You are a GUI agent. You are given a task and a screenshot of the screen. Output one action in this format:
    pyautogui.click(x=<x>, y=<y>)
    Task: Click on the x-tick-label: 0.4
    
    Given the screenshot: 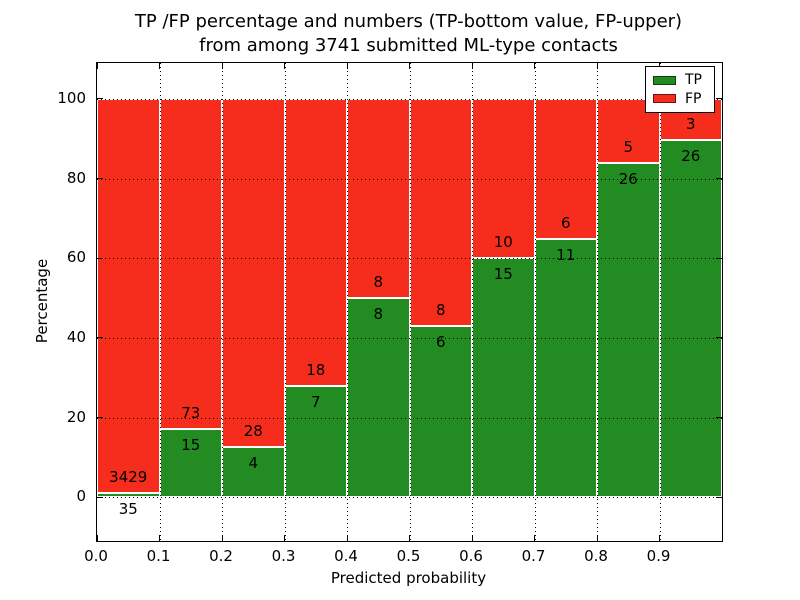 What is the action you would take?
    pyautogui.click(x=346, y=556)
    